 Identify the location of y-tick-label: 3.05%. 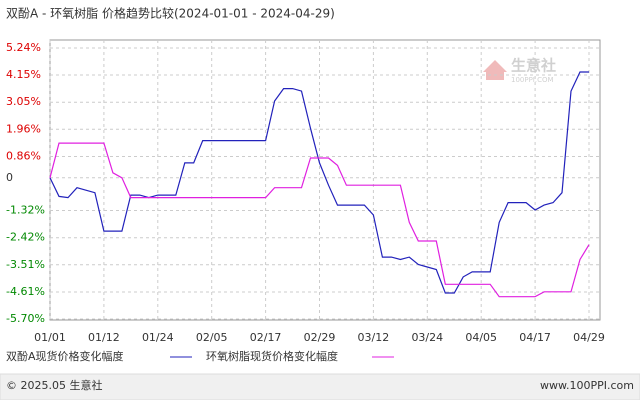
(23, 101).